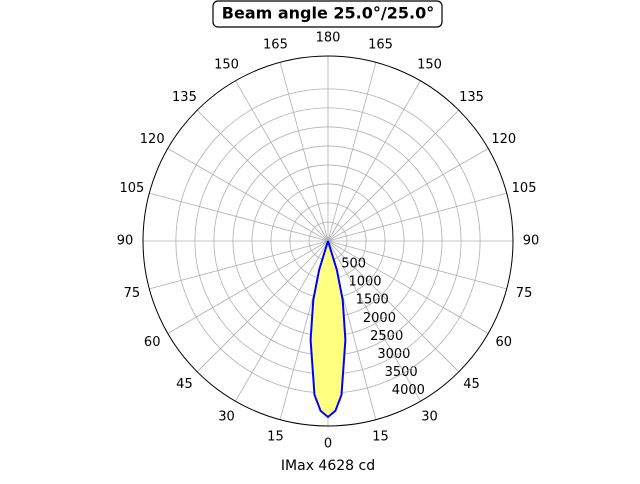 The width and height of the screenshot is (640, 484). What do you see at coordinates (364, 282) in the screenshot?
I see `radial-tick-label: 1000` at bounding box center [364, 282].